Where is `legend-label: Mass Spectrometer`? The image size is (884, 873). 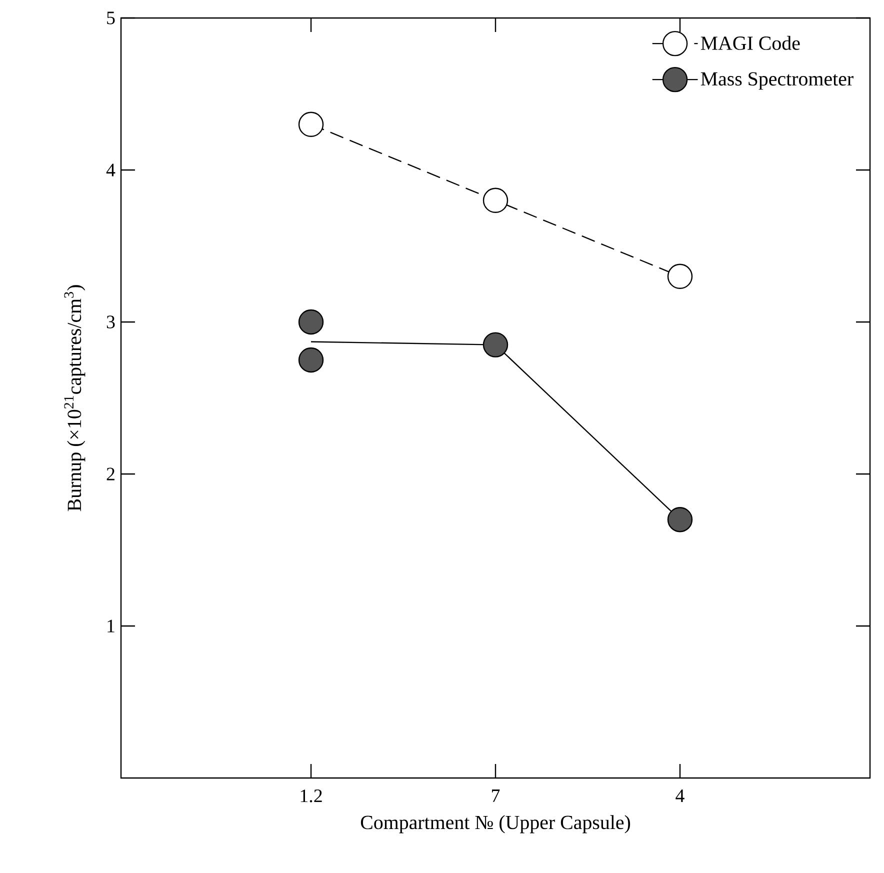 legend-label: Mass Spectrometer is located at coordinates (777, 81).